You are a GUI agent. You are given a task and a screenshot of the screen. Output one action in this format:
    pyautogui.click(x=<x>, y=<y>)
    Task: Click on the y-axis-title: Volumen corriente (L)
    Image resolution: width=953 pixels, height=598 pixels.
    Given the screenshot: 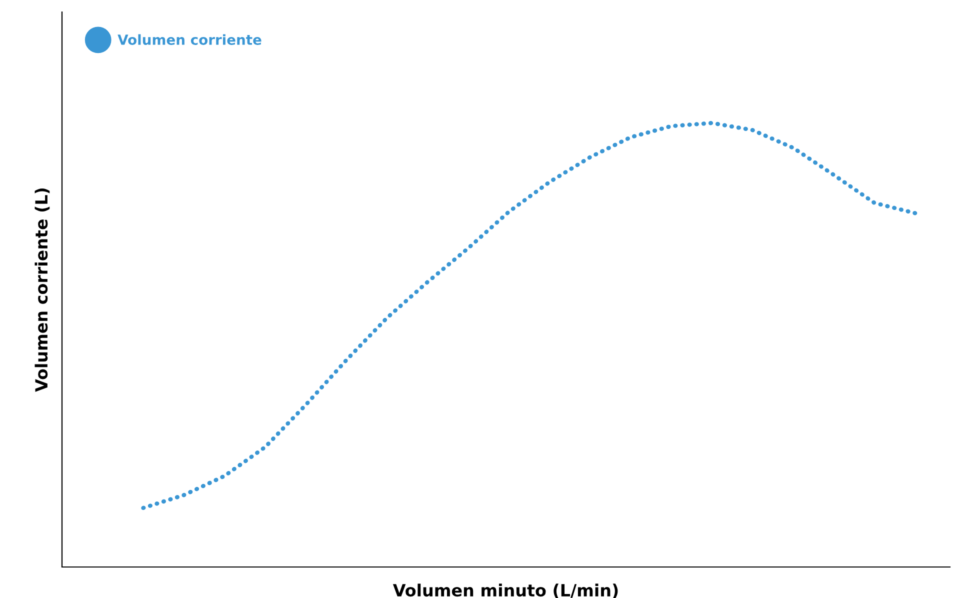 What is the action you would take?
    pyautogui.click(x=42, y=290)
    